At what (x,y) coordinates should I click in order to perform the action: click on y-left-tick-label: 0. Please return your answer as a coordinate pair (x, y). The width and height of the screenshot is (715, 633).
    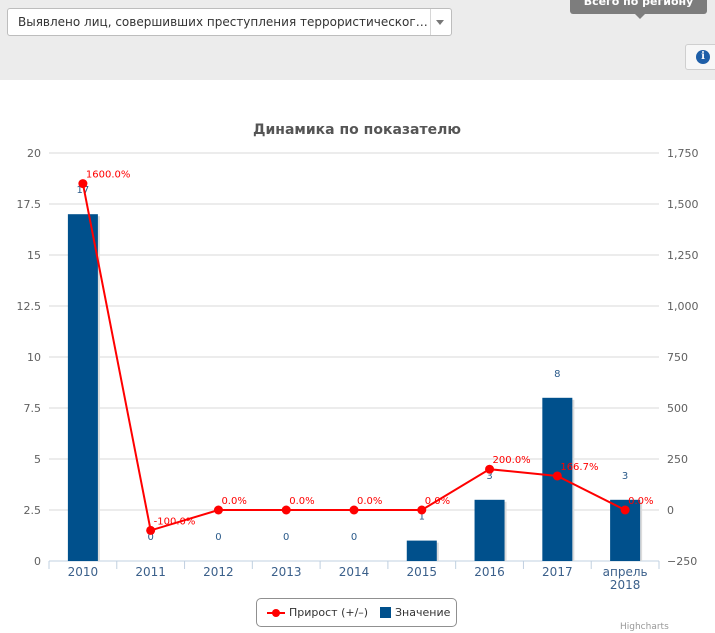
    Looking at the image, I should click on (37, 561).